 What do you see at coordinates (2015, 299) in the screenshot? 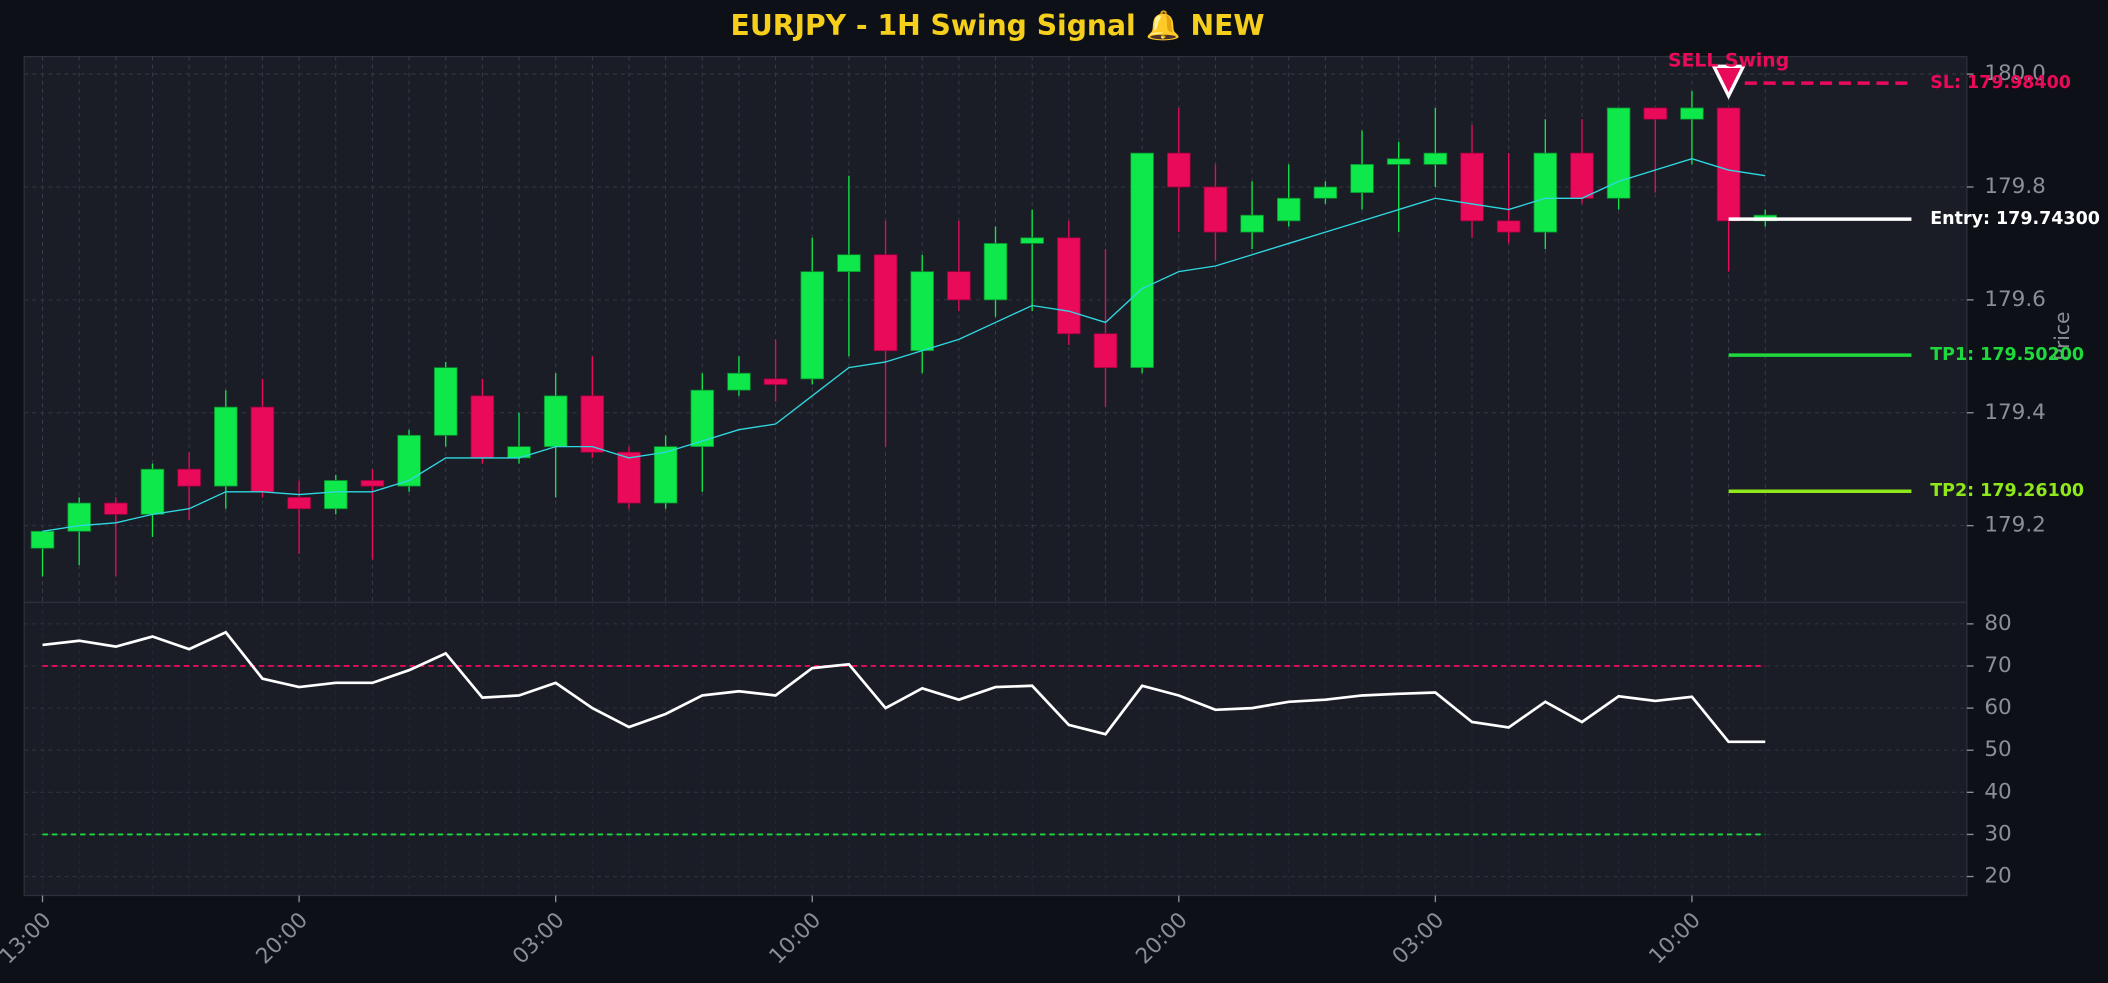
I see `y-tick-label: 179.6` at bounding box center [2015, 299].